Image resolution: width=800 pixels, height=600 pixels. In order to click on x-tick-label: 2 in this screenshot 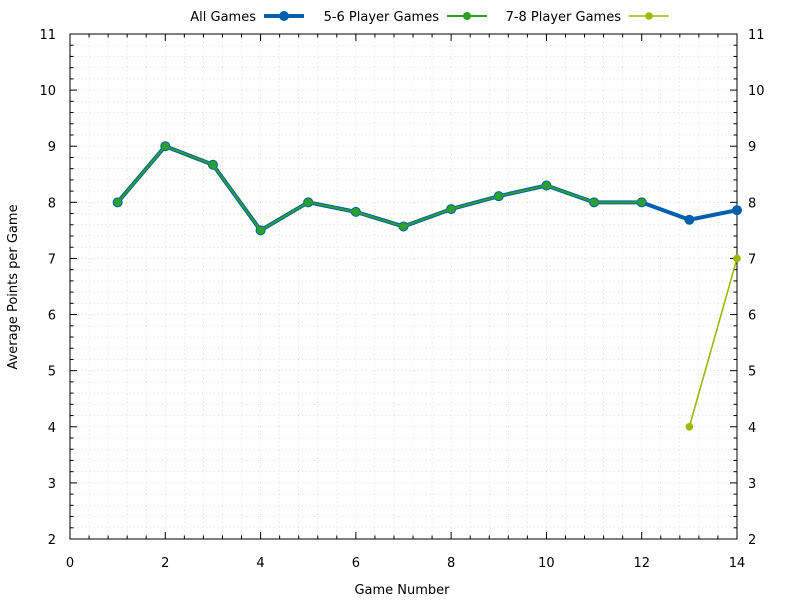, I will do `click(165, 563)`.